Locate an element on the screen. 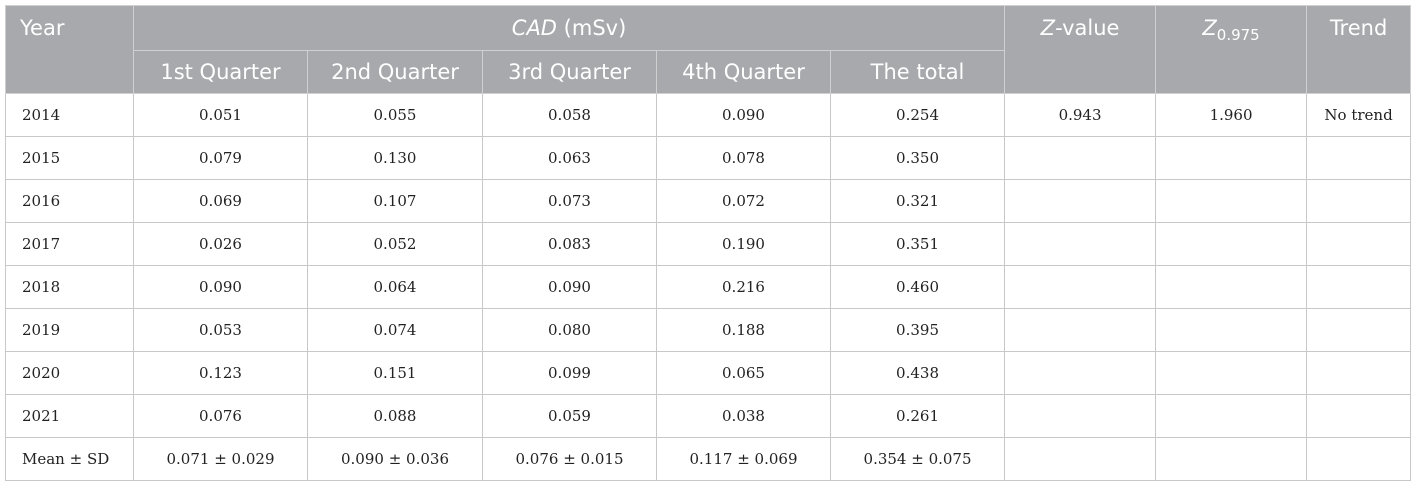 This screenshot has height=486, width=1415. cell: 0.351 is located at coordinates (917, 244).